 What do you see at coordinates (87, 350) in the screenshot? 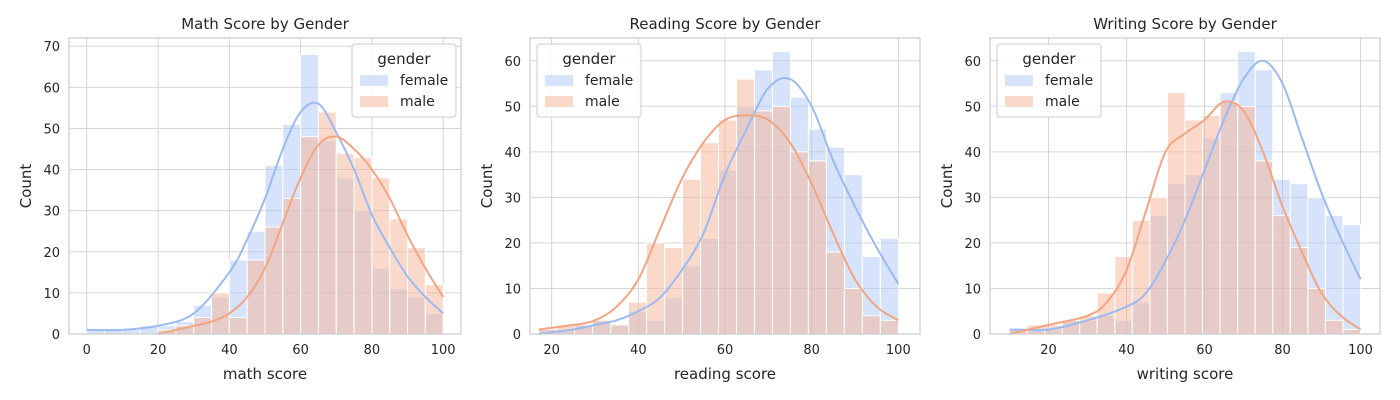
I see `x-tick-label: 0` at bounding box center [87, 350].